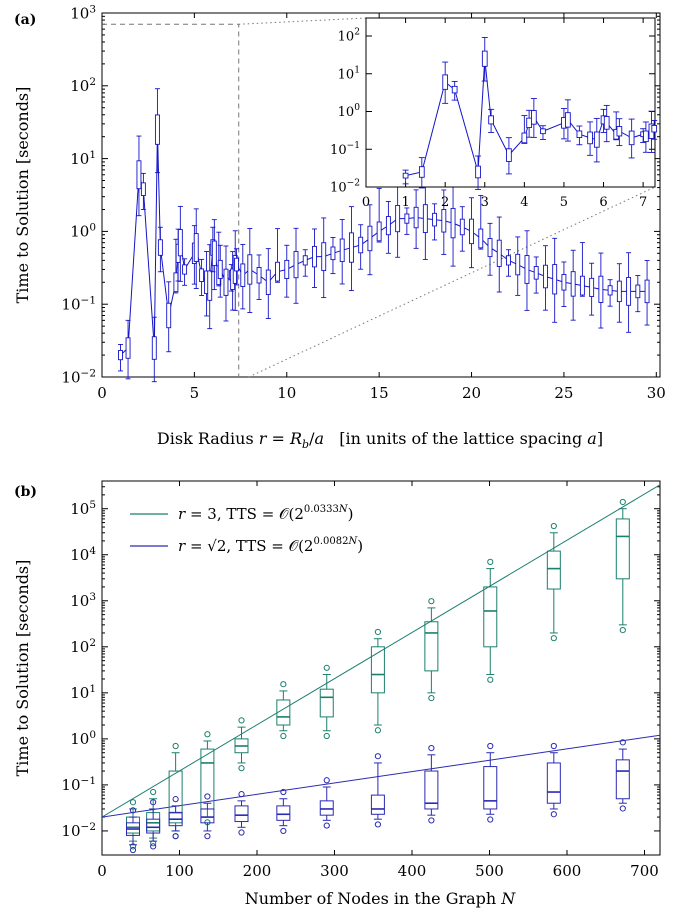 This screenshot has height=913, width=675. Describe the element at coordinates (567, 871) in the screenshot. I see `x-tick-label: 600` at that location.